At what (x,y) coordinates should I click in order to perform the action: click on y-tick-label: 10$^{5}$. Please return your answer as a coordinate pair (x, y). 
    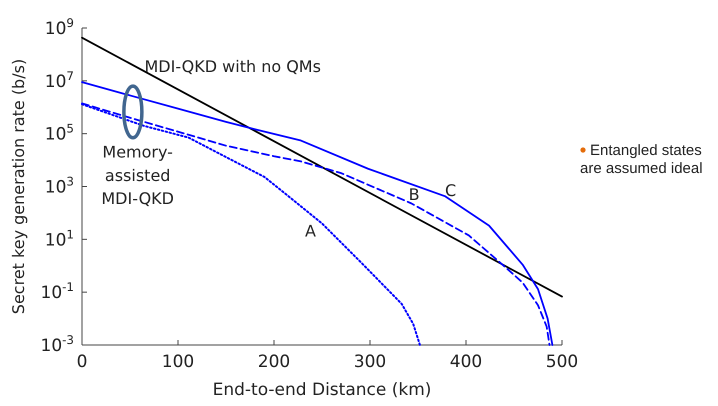
    Looking at the image, I should click on (59, 133).